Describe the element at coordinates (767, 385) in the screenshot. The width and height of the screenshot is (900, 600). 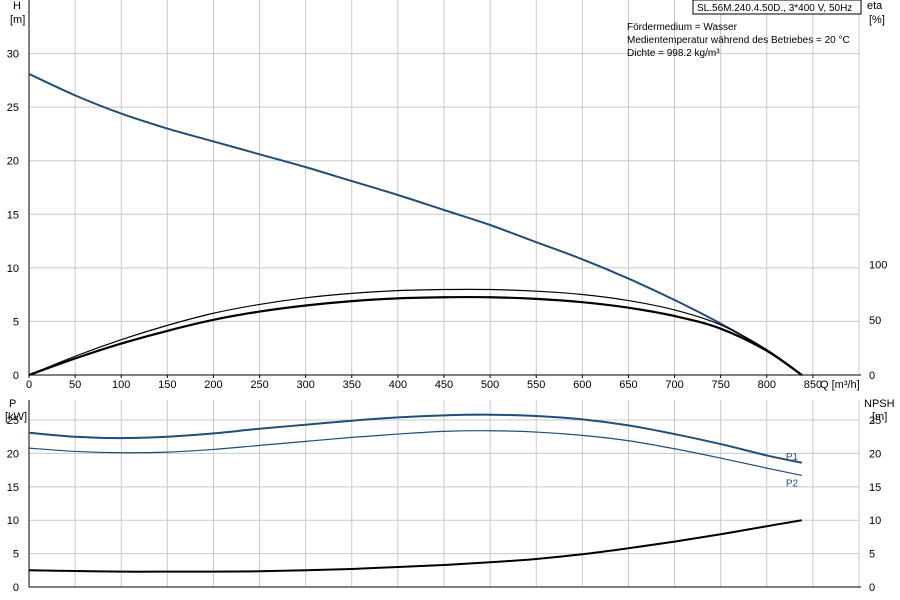
I see `x-tick-label: 800` at that location.